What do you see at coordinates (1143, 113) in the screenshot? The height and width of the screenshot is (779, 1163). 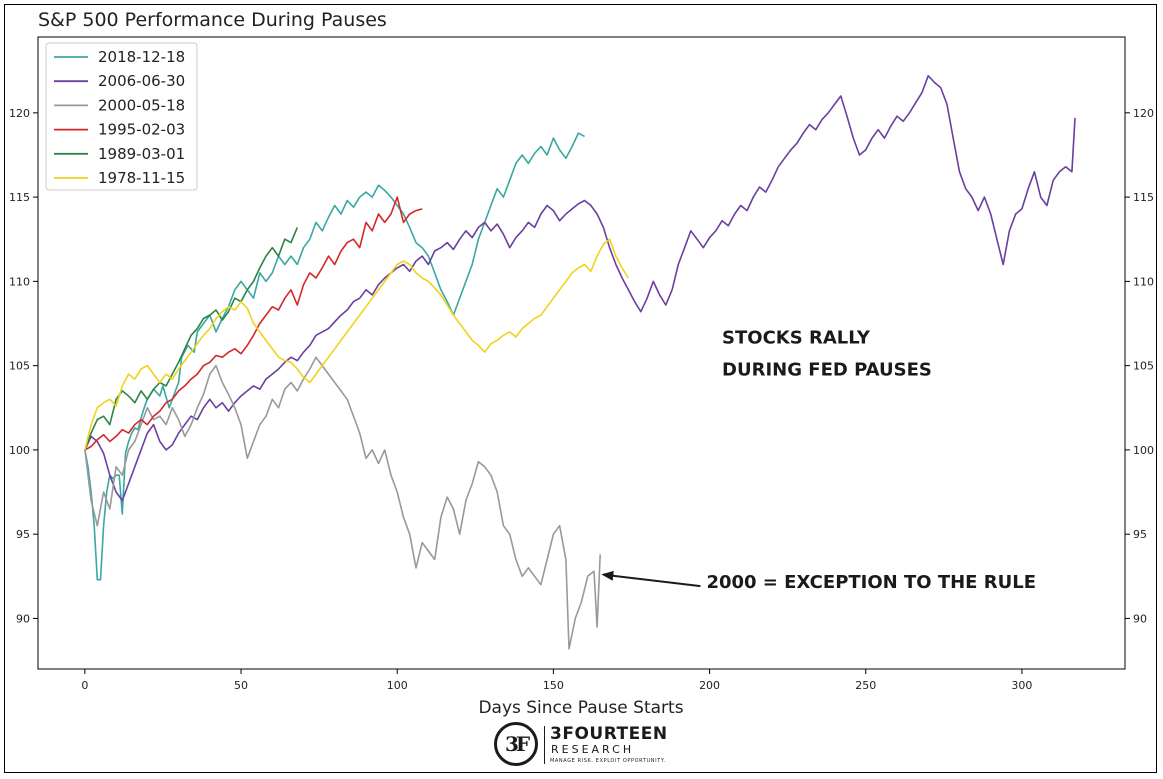 I see `y-tick-label-right-6: 120` at bounding box center [1143, 113].